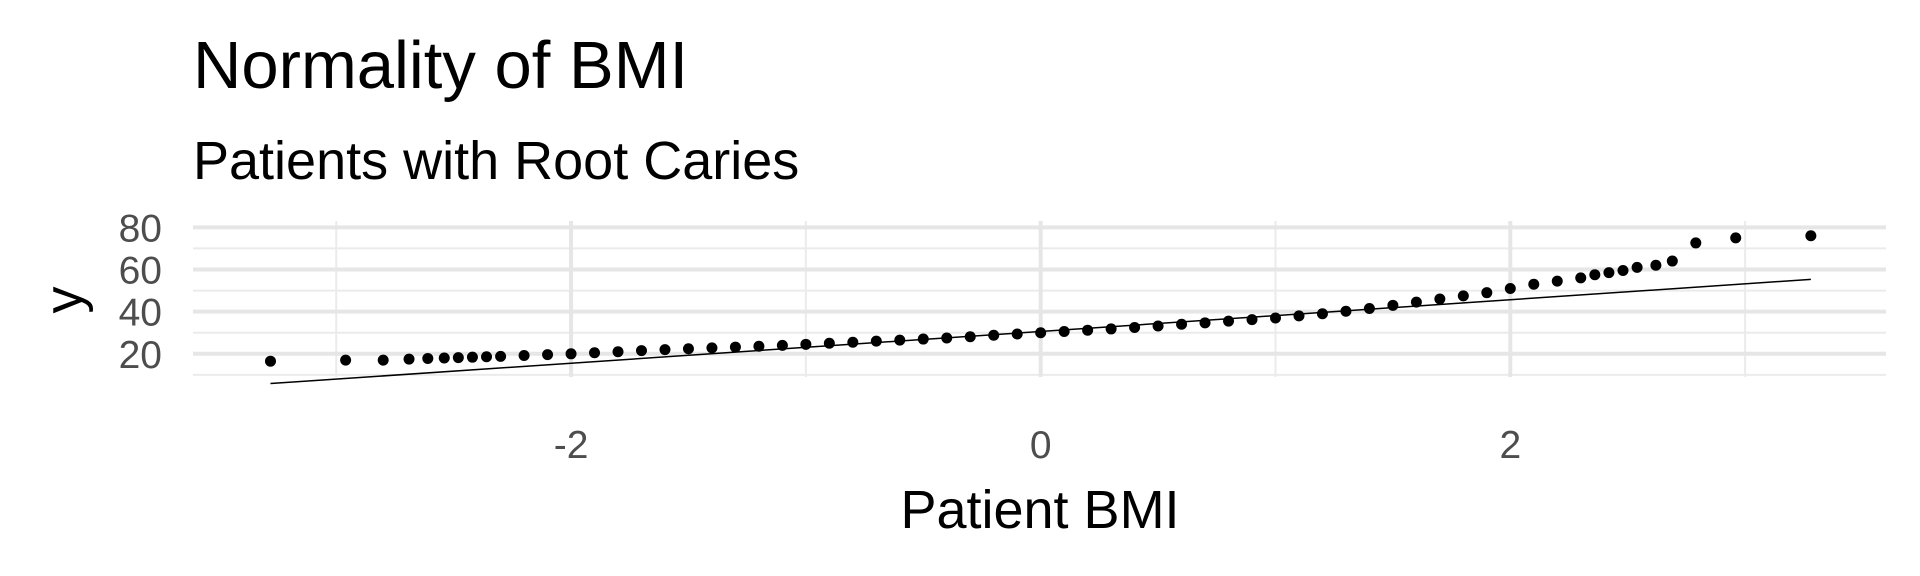 This screenshot has height=576, width=1920. Describe the element at coordinates (440, 65) in the screenshot. I see `chart-title: Normality of BMI` at that location.